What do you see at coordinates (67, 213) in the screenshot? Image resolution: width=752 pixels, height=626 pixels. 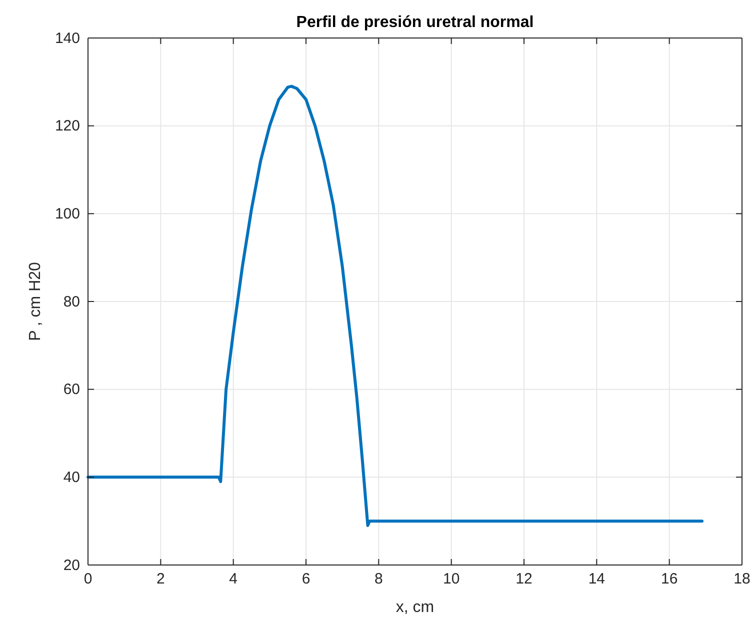 I see `y-tick-label: 100` at bounding box center [67, 213].